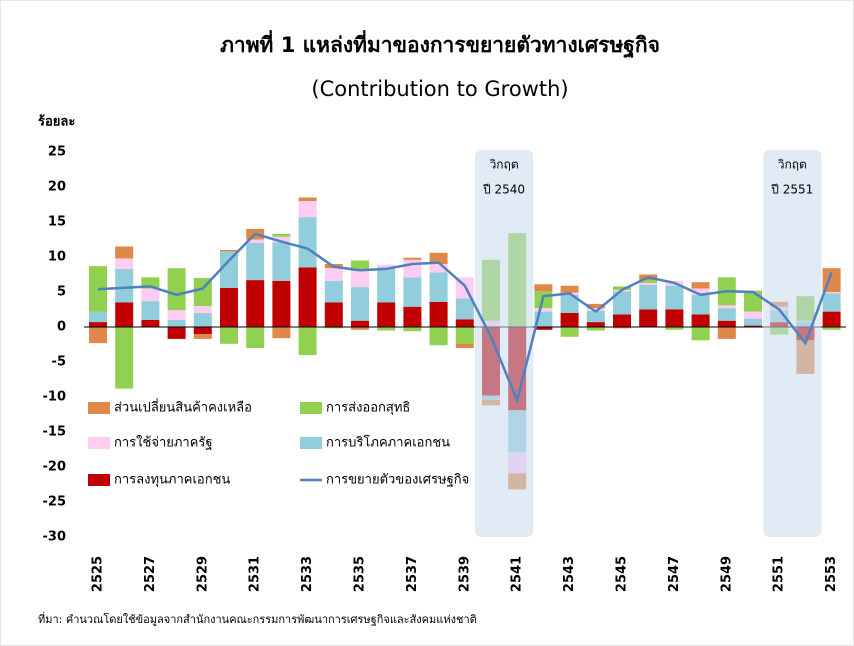  I want to click on y-tick-label: -20, so click(55, 467).